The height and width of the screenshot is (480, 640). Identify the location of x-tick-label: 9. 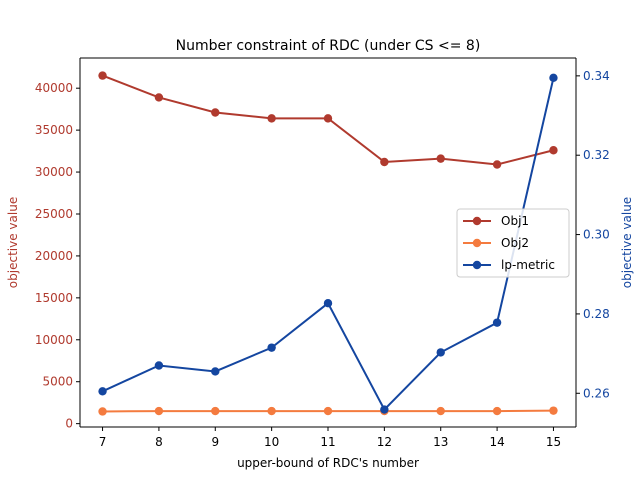
(215, 442).